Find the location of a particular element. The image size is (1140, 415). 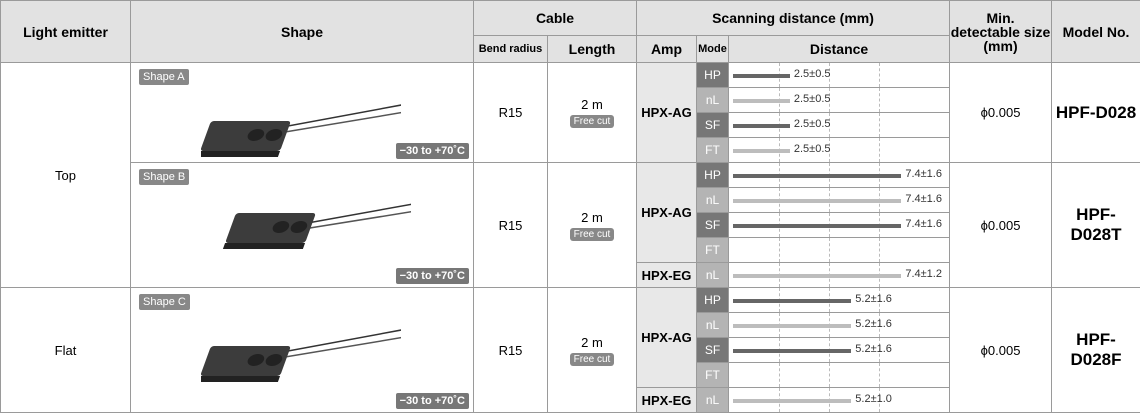

distance-cell: 5.2±1.0 is located at coordinates (839, 400).